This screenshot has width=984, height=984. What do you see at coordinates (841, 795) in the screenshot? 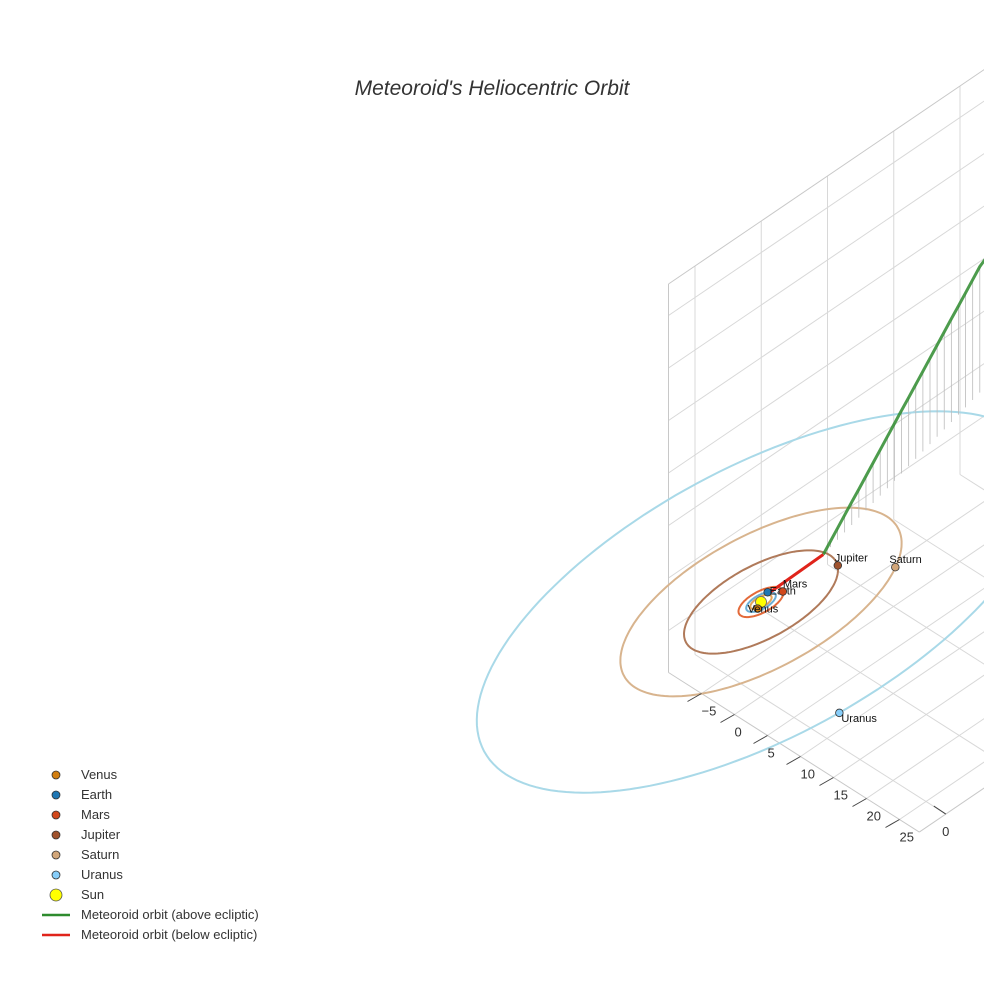
I see `y-tick-label: 15` at bounding box center [841, 795].